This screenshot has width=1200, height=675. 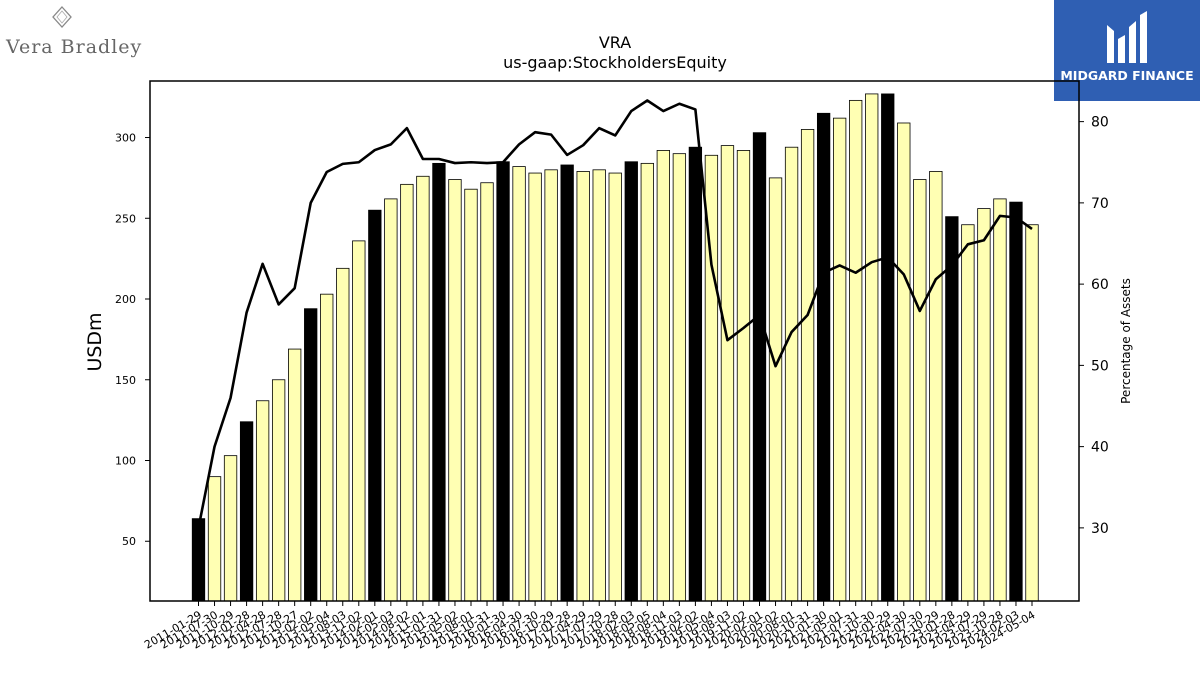 What do you see at coordinates (125, 380) in the screenshot?
I see `y-tick-label: 150` at bounding box center [125, 380].